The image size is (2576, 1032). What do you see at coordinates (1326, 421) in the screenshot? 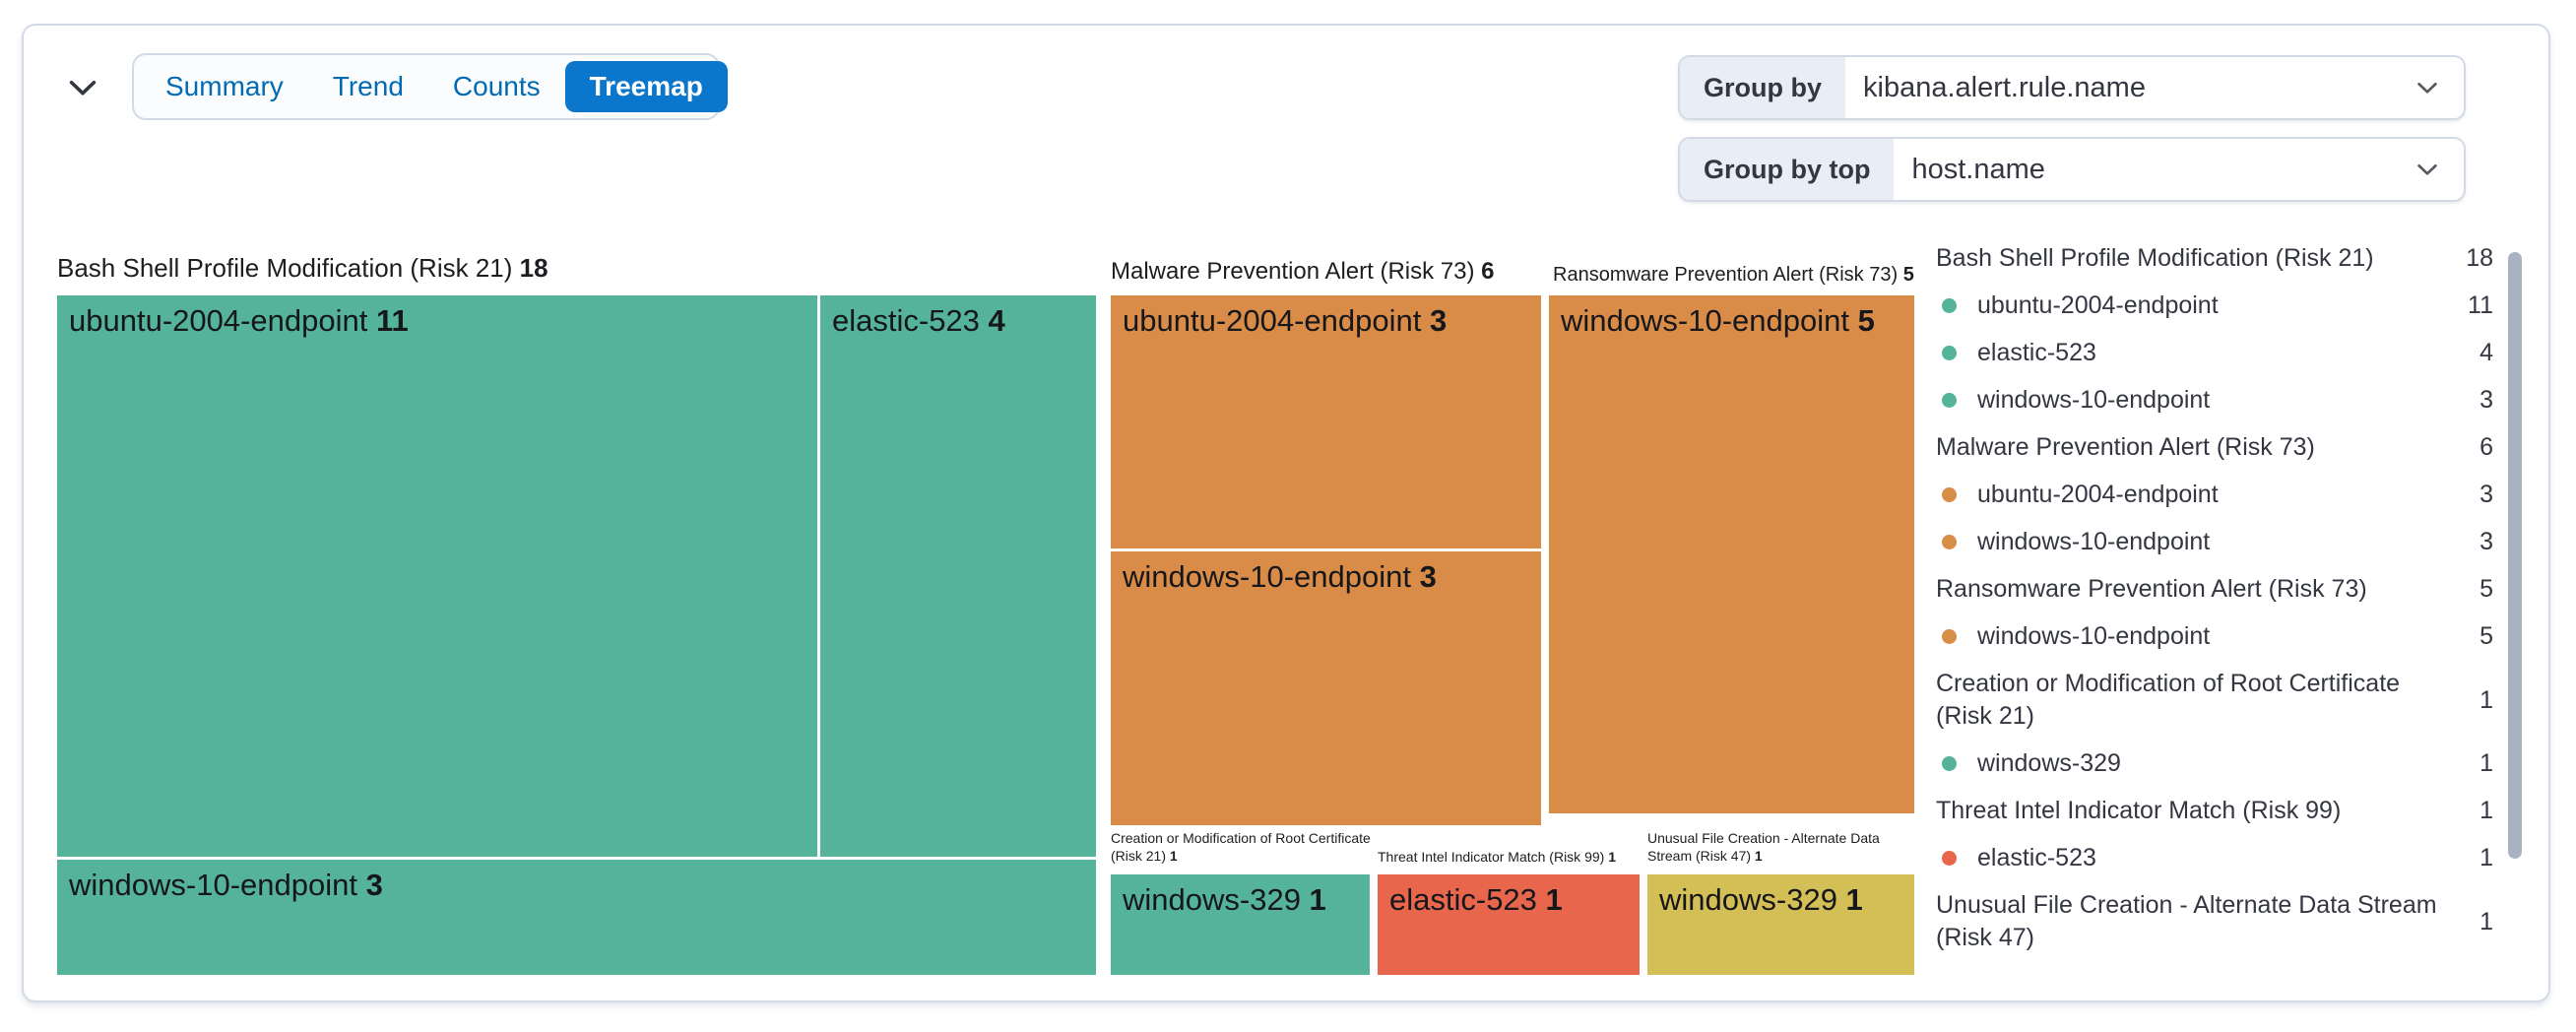
I see `treemap-tile: ubuntu-2004-endpoint 3` at bounding box center [1326, 421].